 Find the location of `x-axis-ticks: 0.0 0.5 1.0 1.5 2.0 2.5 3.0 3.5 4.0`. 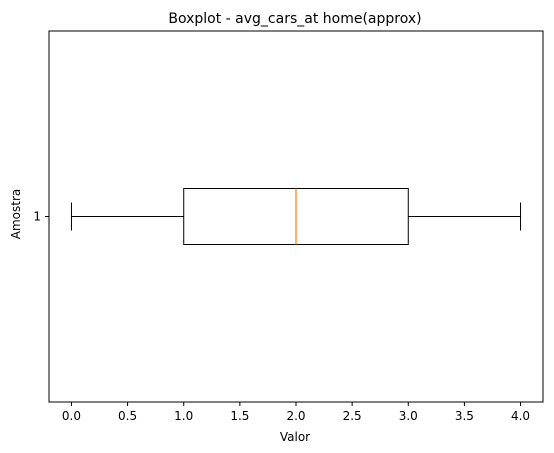

x-axis-ticks: 0.0 0.5 1.0 1.5 2.0 2.5 3.0 3.5 4.0 is located at coordinates (296, 412).